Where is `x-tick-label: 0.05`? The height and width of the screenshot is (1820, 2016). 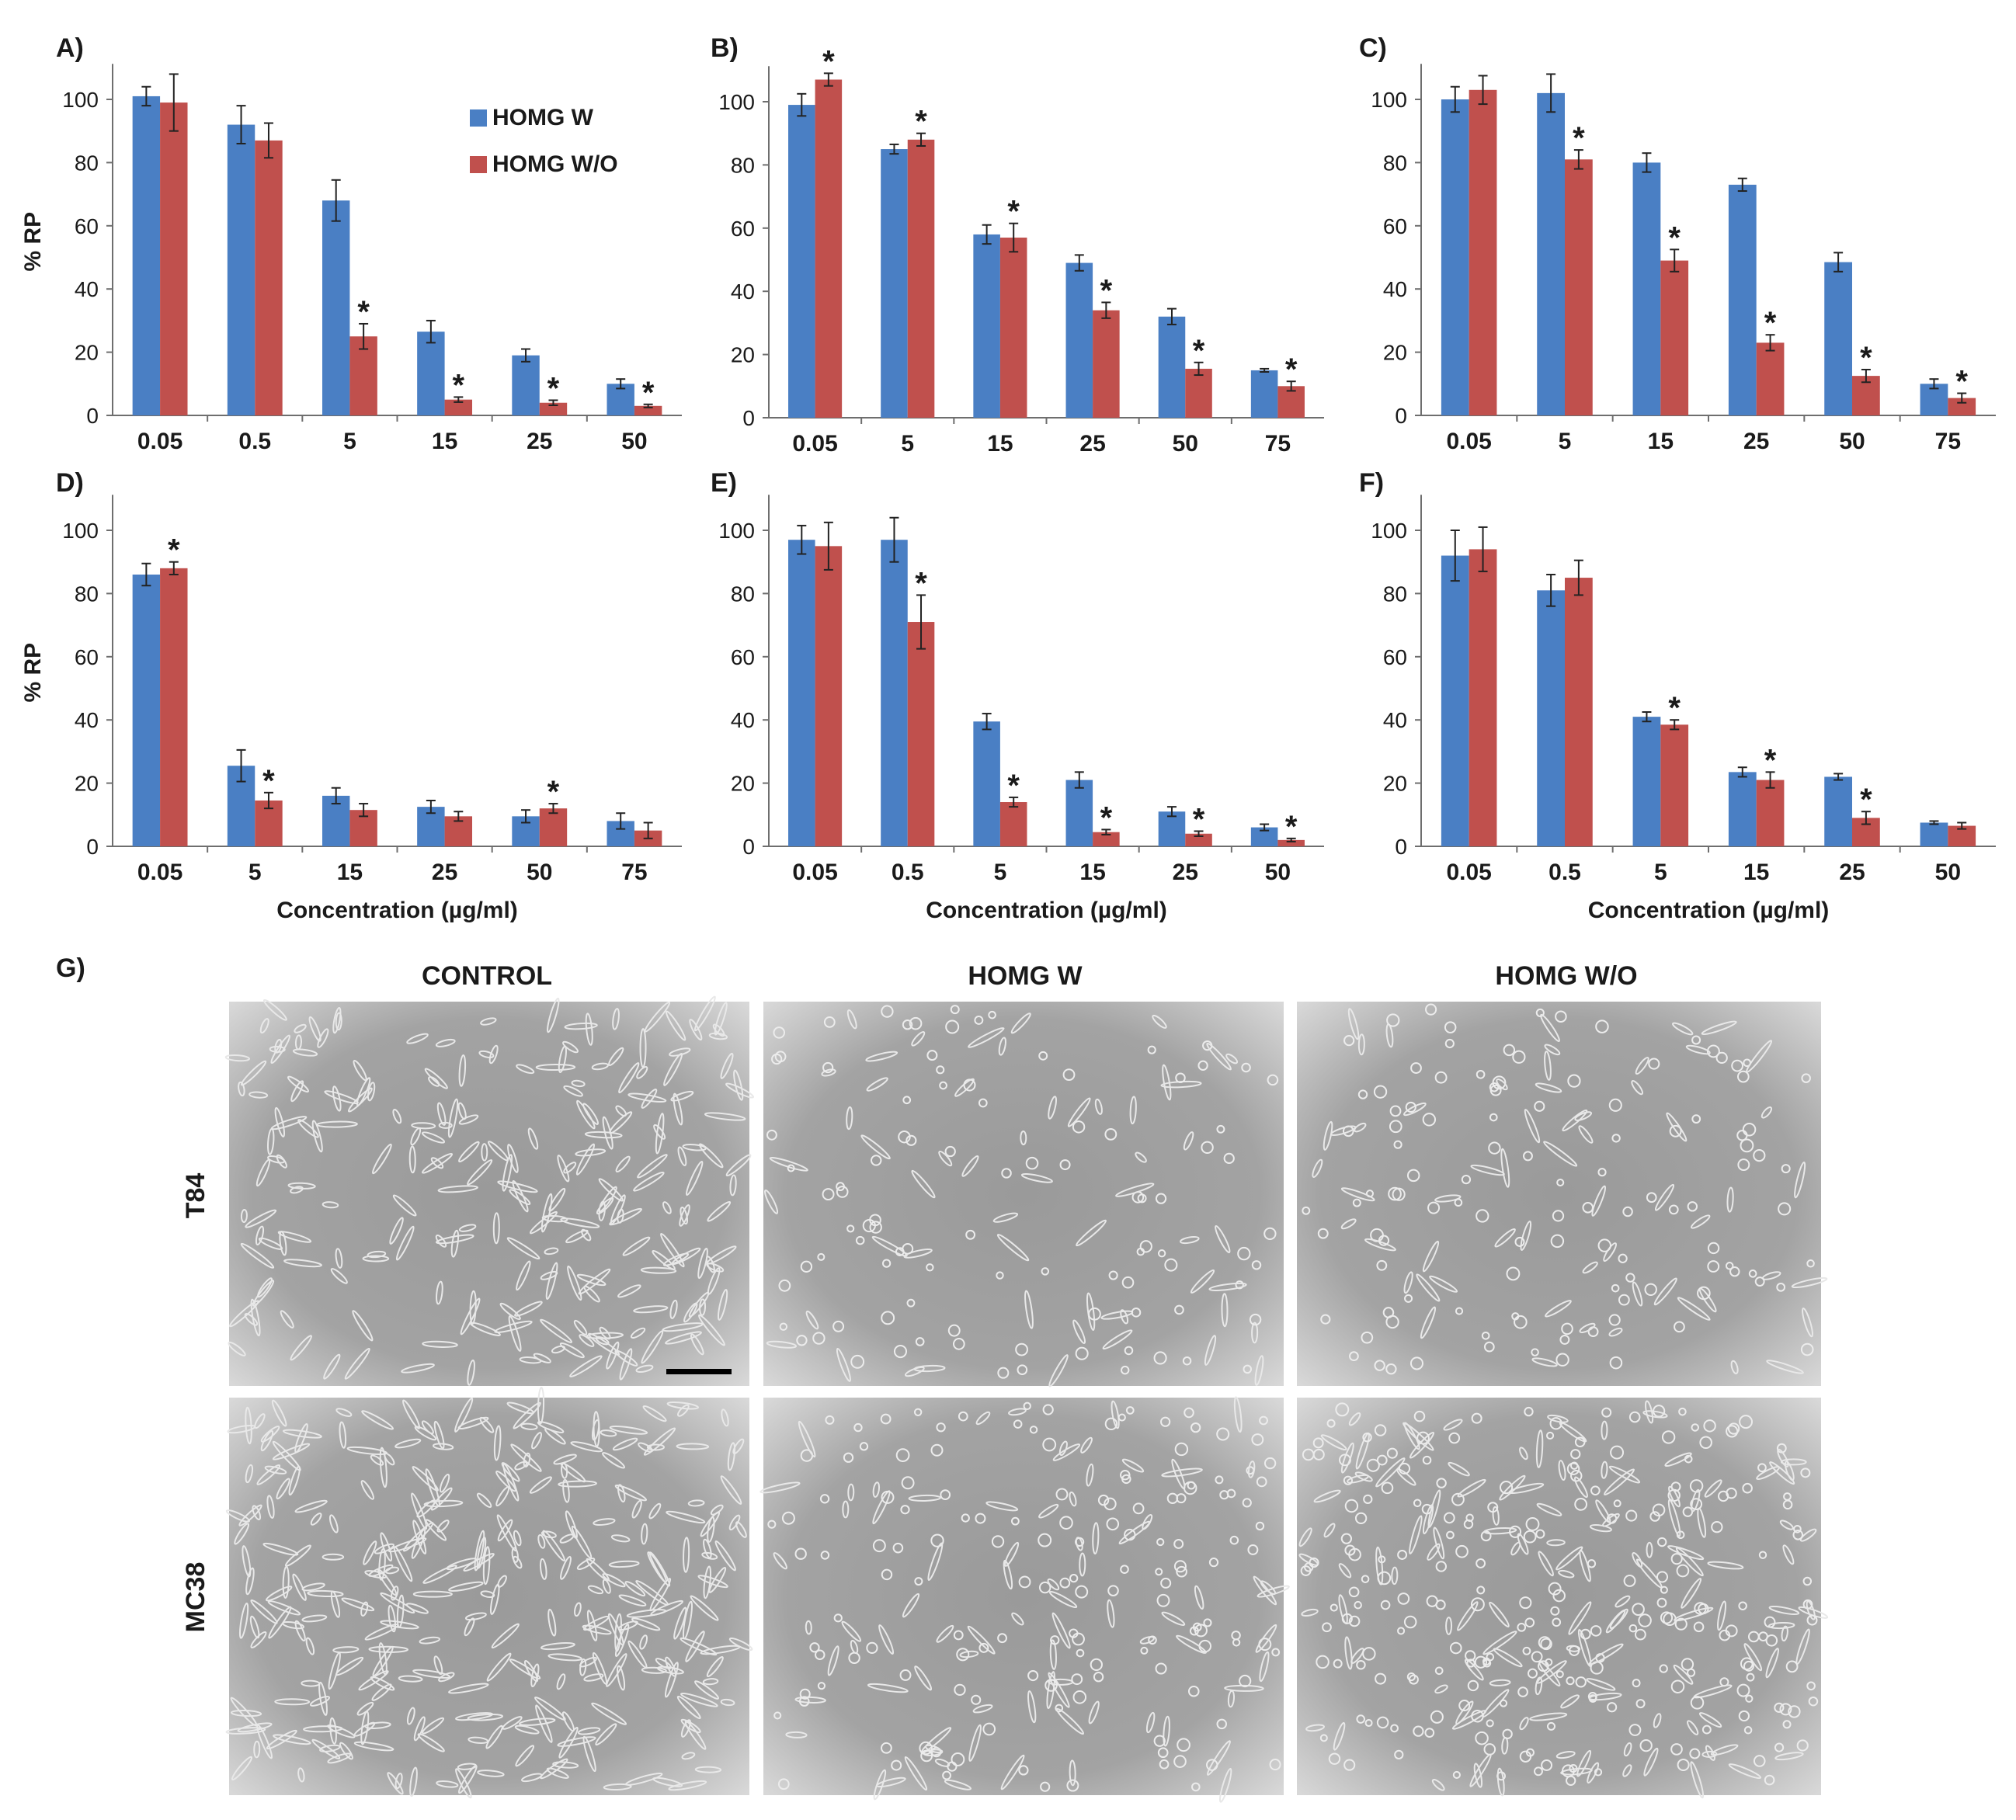
x-tick-label: 0.05 is located at coordinates (814, 444).